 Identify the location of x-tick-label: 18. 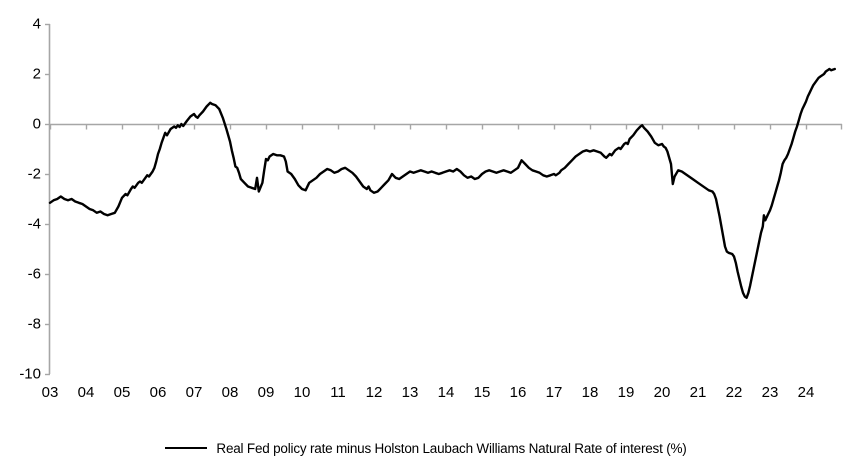
(590, 392).